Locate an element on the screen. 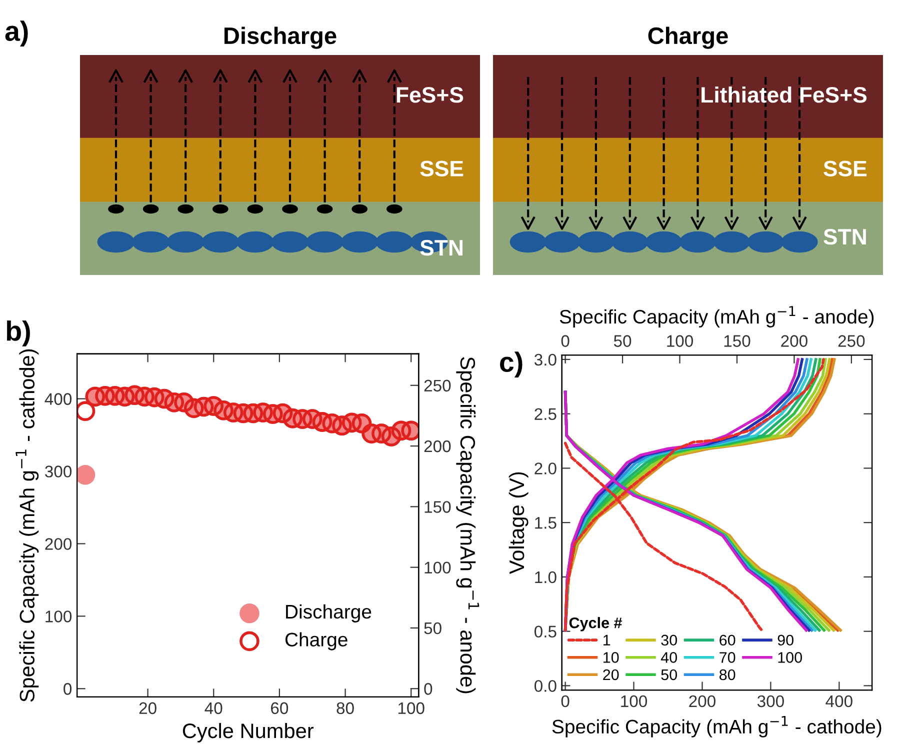  y2-tick-label: 0 is located at coordinates (428, 689).